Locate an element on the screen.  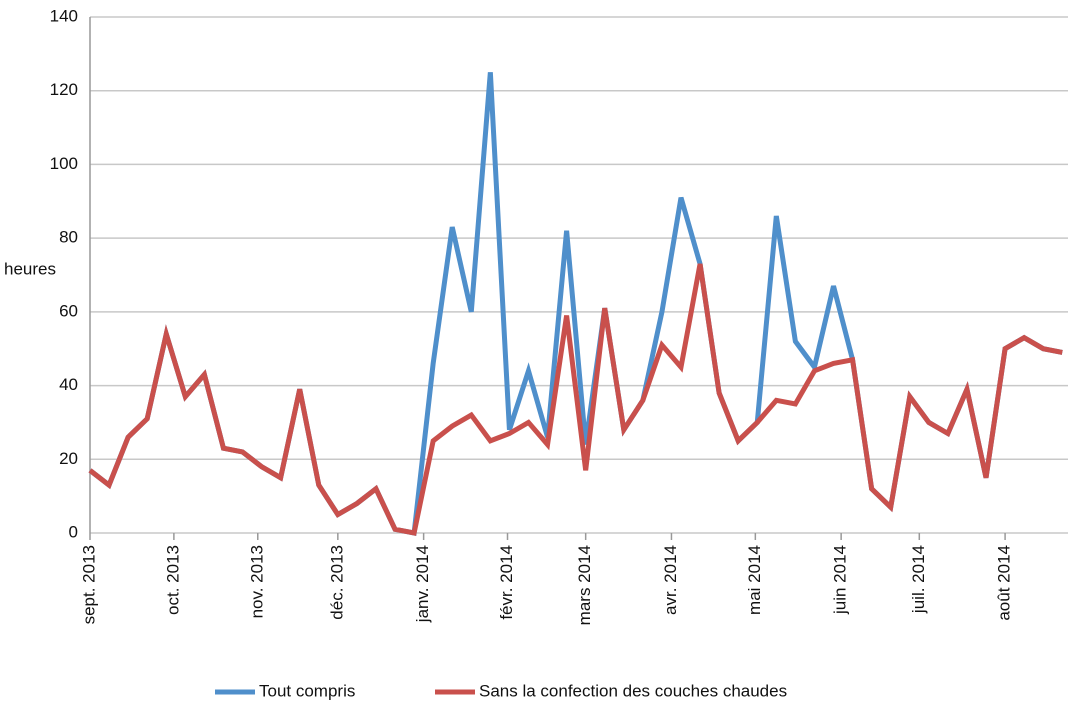
x-tick-label: mars 2014 is located at coordinates (584, 585).